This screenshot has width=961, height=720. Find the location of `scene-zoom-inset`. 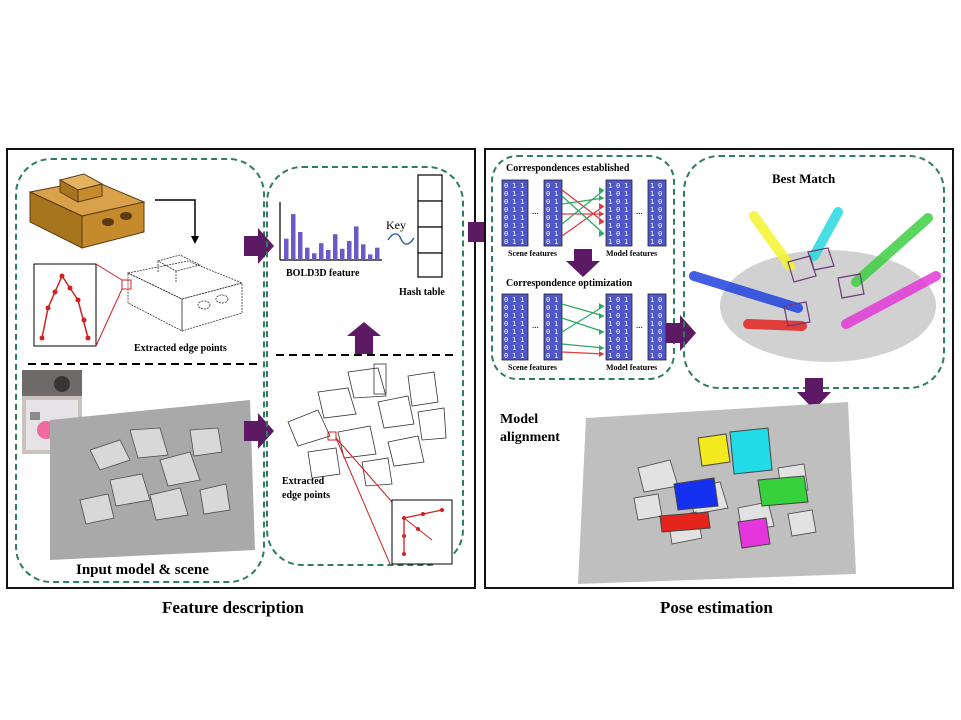

scene-zoom-inset is located at coordinates (394, 501).